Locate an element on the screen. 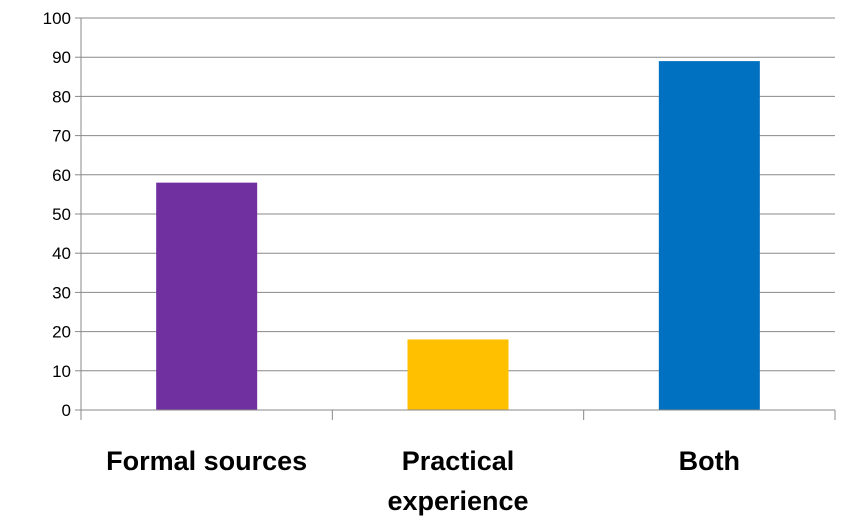 The height and width of the screenshot is (522, 841). y-tick-label: 10 is located at coordinates (61, 371).